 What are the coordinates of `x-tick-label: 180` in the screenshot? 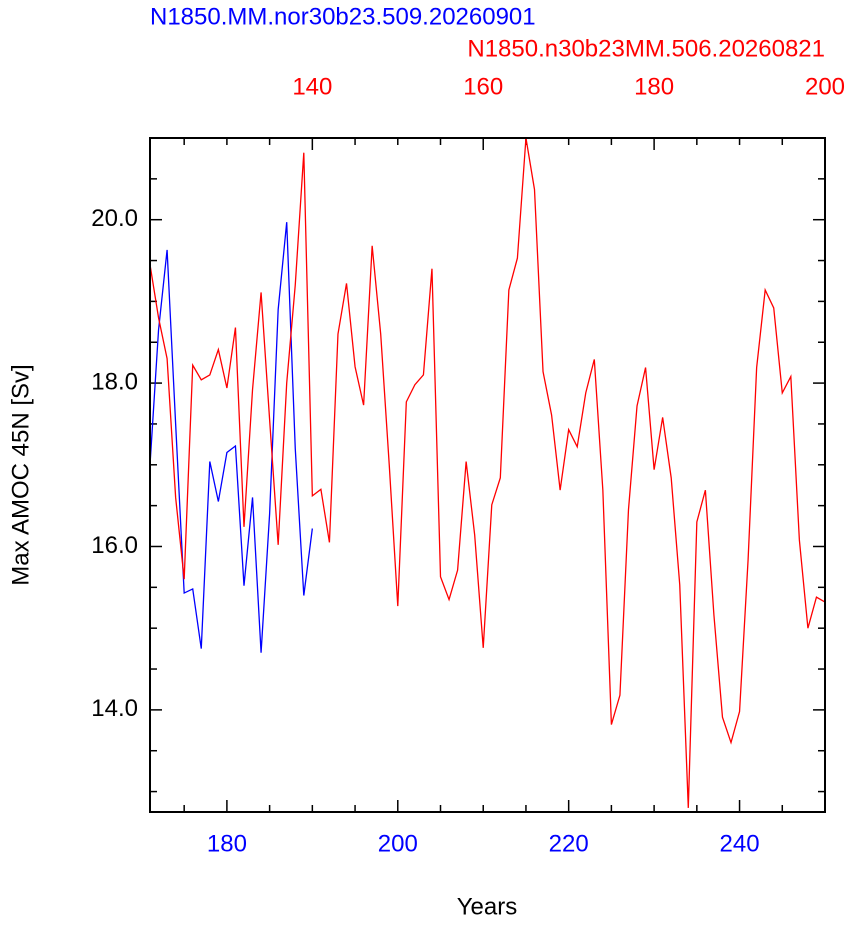 It's located at (227, 843).